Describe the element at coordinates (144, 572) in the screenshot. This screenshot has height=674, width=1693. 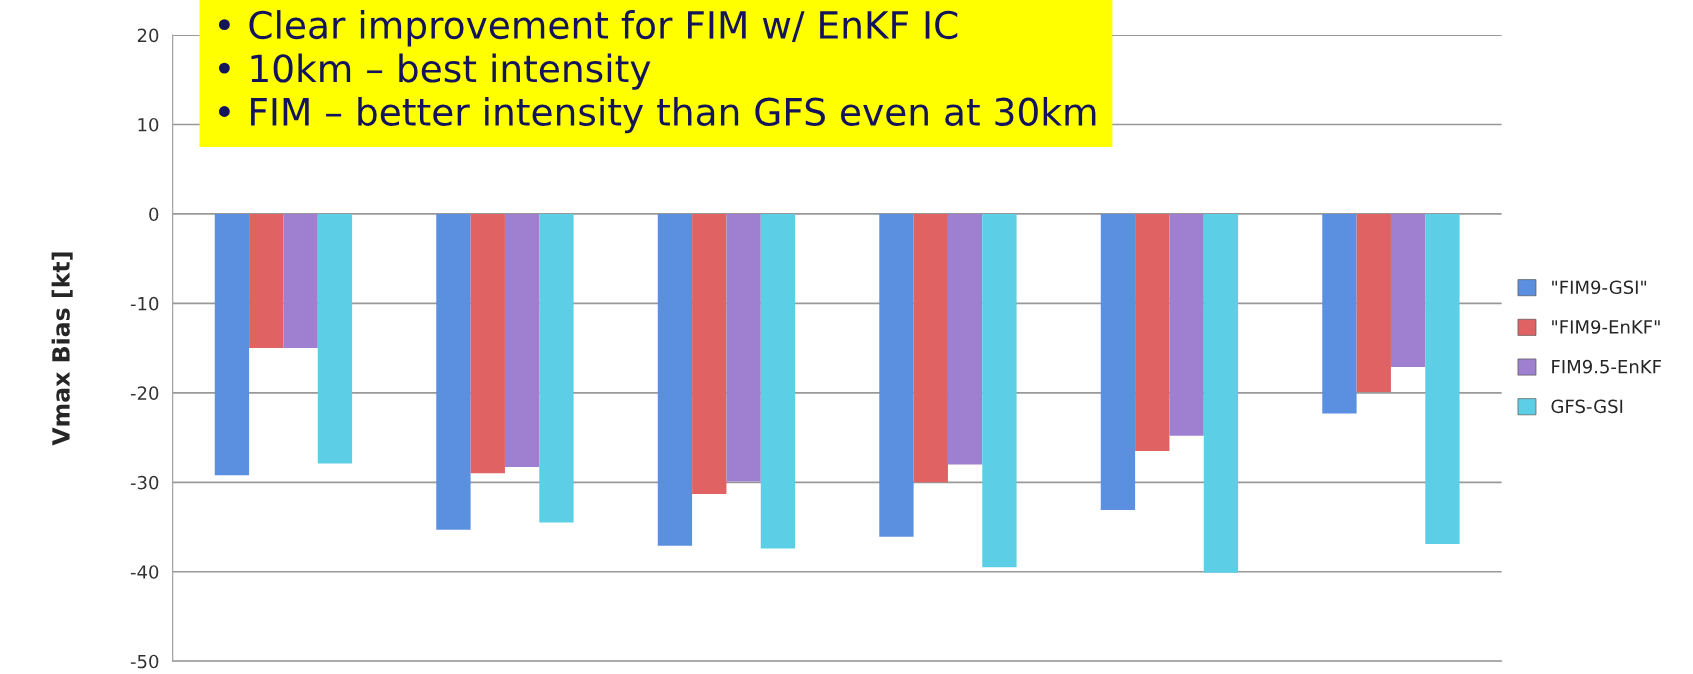
I see `y-tick-label: -40` at that location.